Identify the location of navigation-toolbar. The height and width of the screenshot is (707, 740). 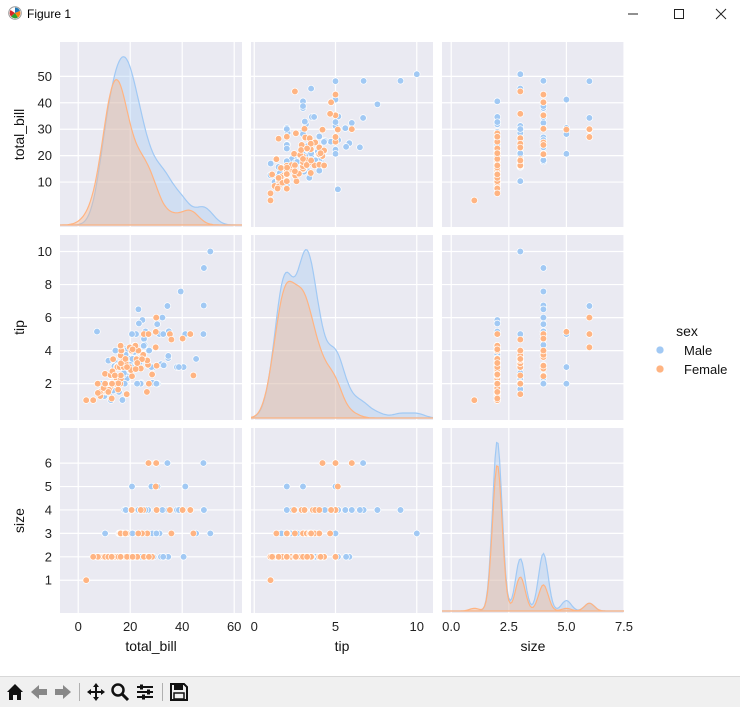
(370, 691).